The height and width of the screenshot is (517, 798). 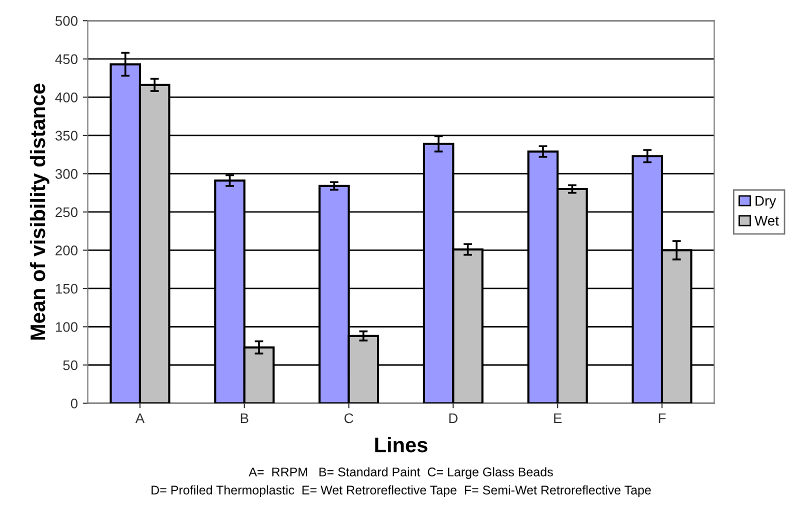 I want to click on legend-label: Dry, so click(x=766, y=202).